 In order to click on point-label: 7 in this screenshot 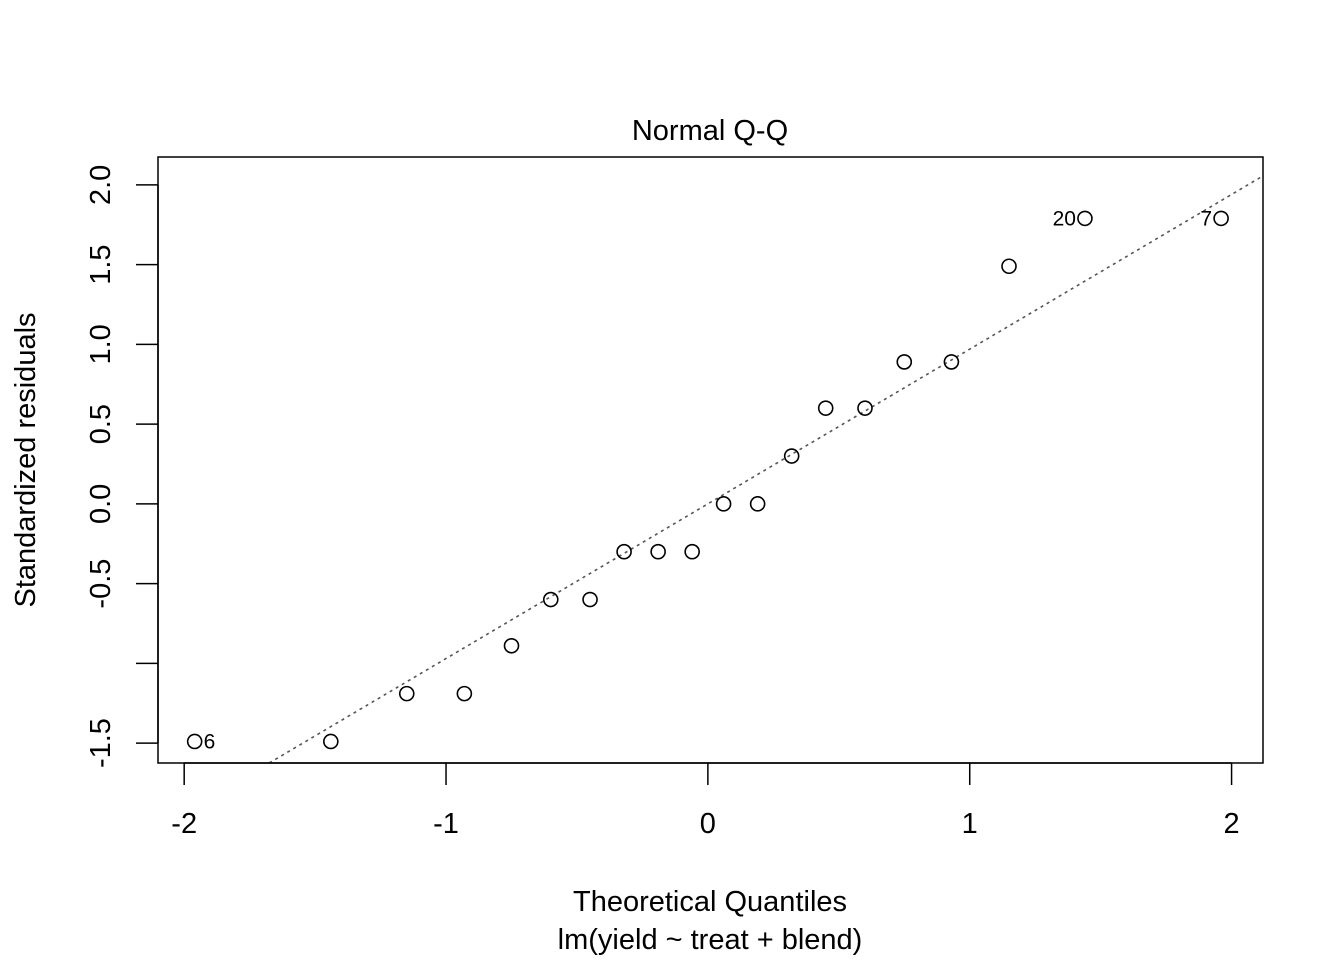, I will do `click(1206, 218)`.